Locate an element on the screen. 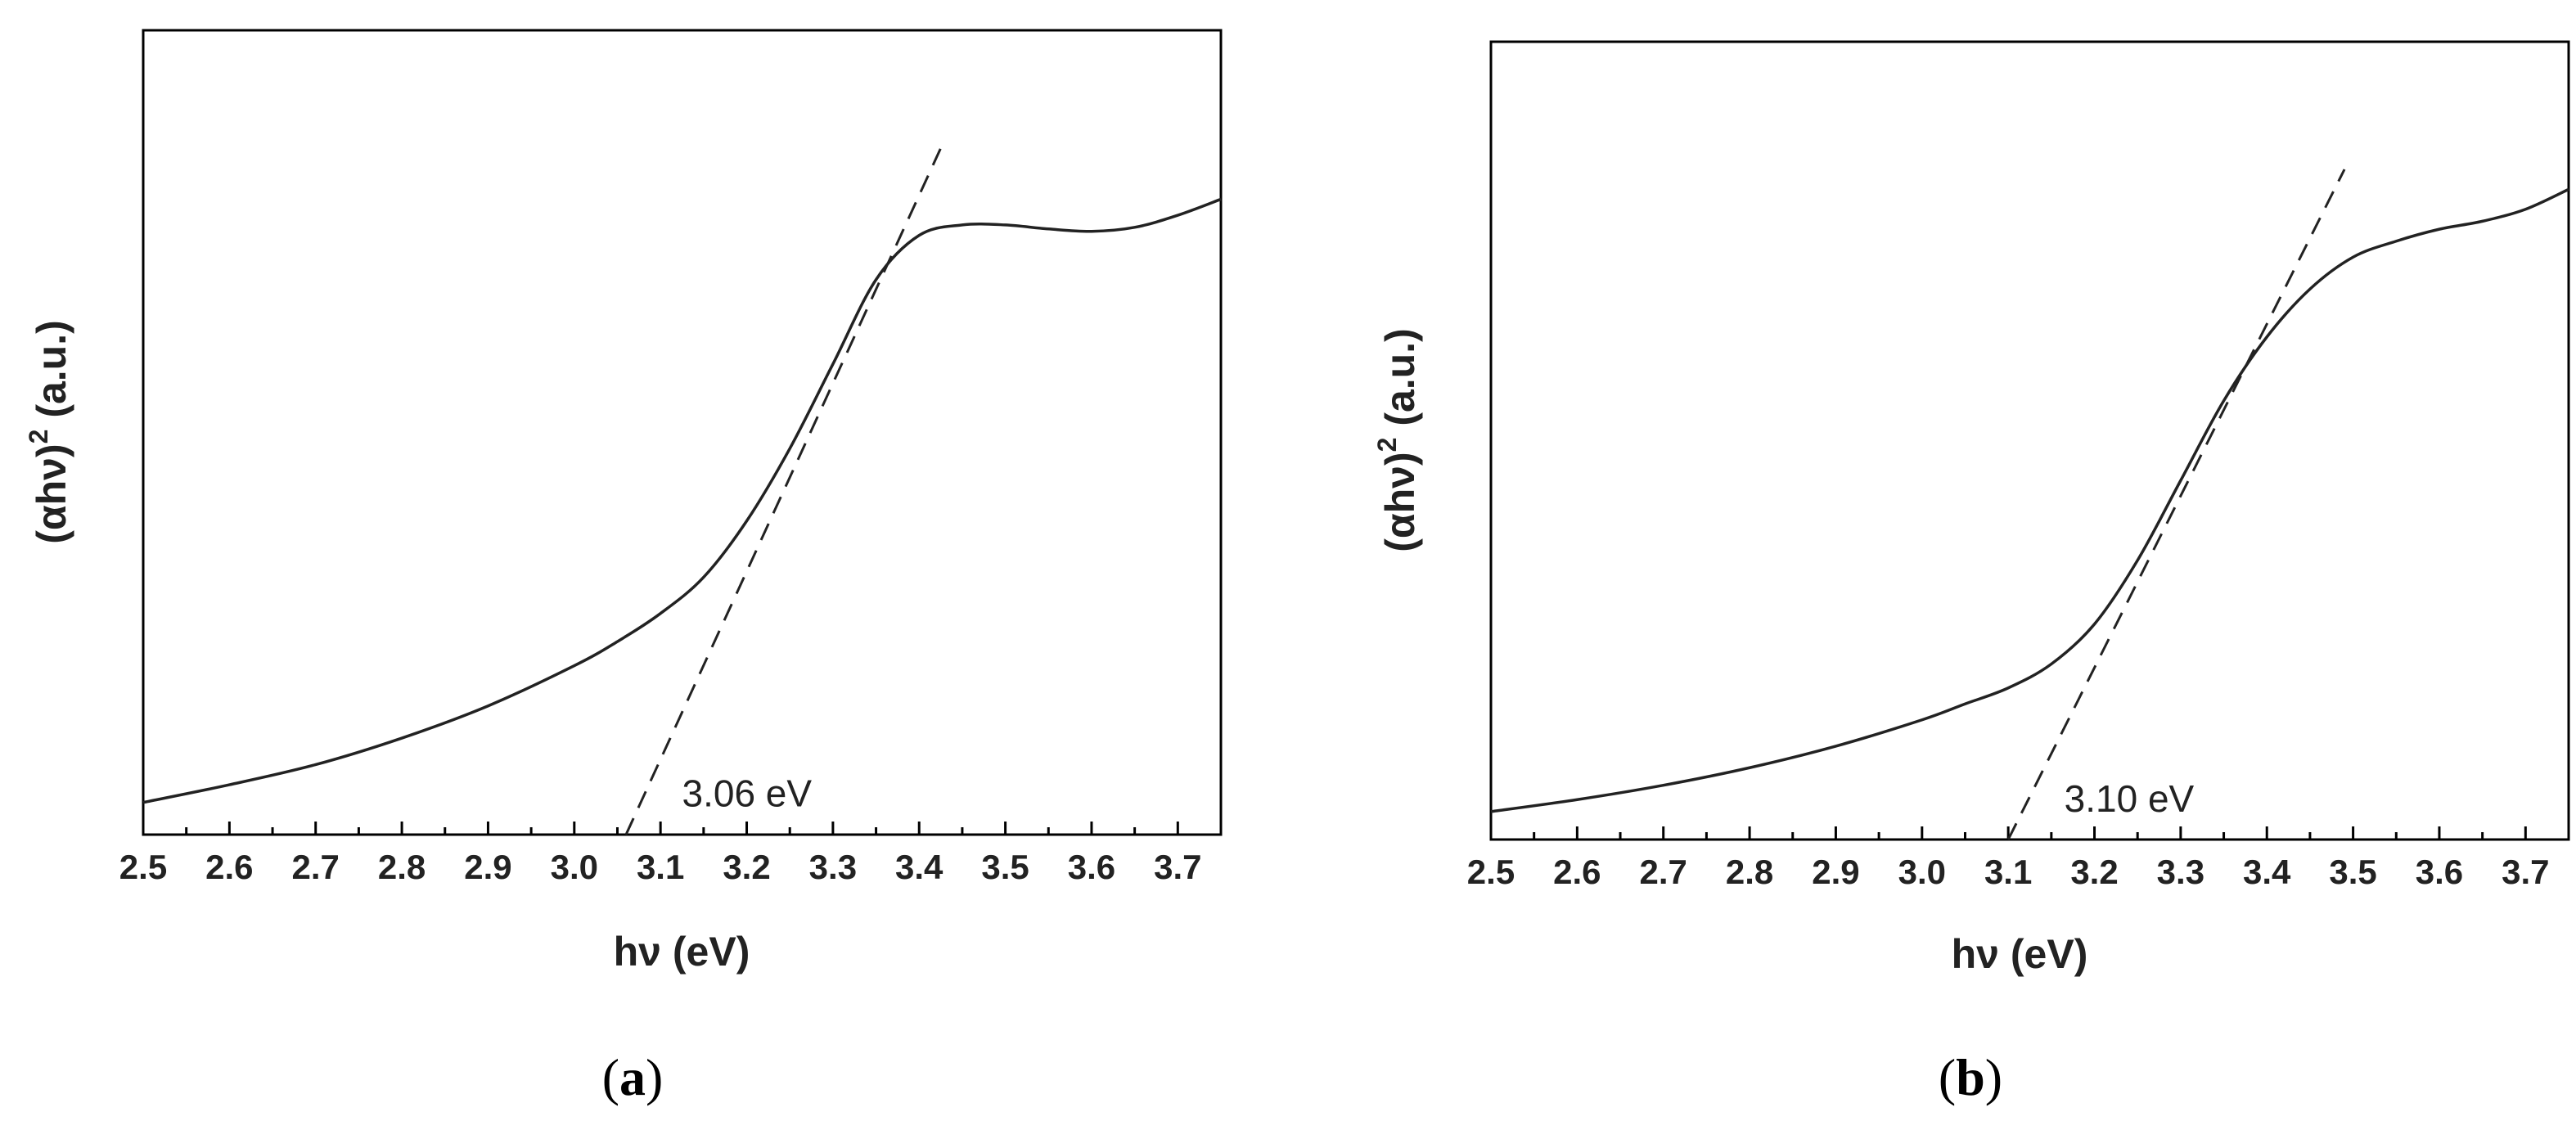  band-gap-annotation: 3.06 eV is located at coordinates (747, 794).